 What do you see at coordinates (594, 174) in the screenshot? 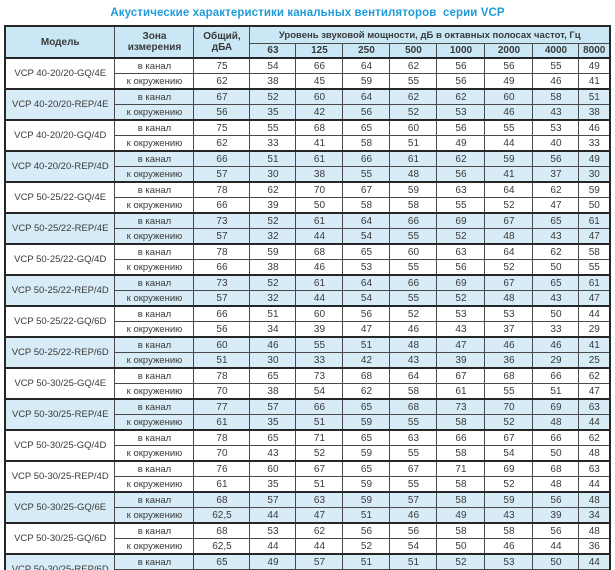
I see `octave-band-level-cell: 30` at bounding box center [594, 174].